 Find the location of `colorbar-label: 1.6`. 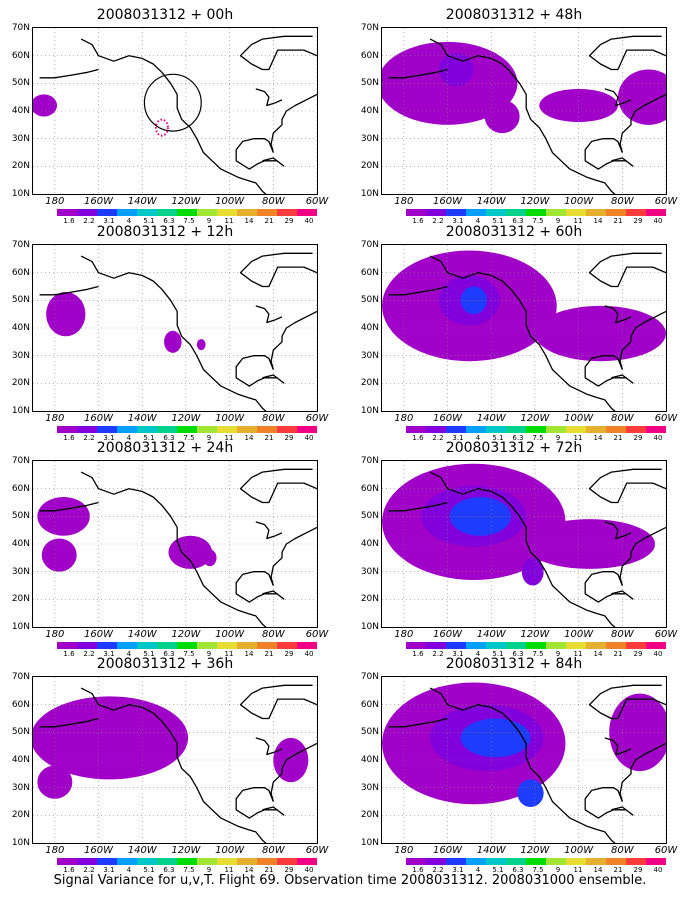

colorbar-label: 1.6 is located at coordinates (418, 438).